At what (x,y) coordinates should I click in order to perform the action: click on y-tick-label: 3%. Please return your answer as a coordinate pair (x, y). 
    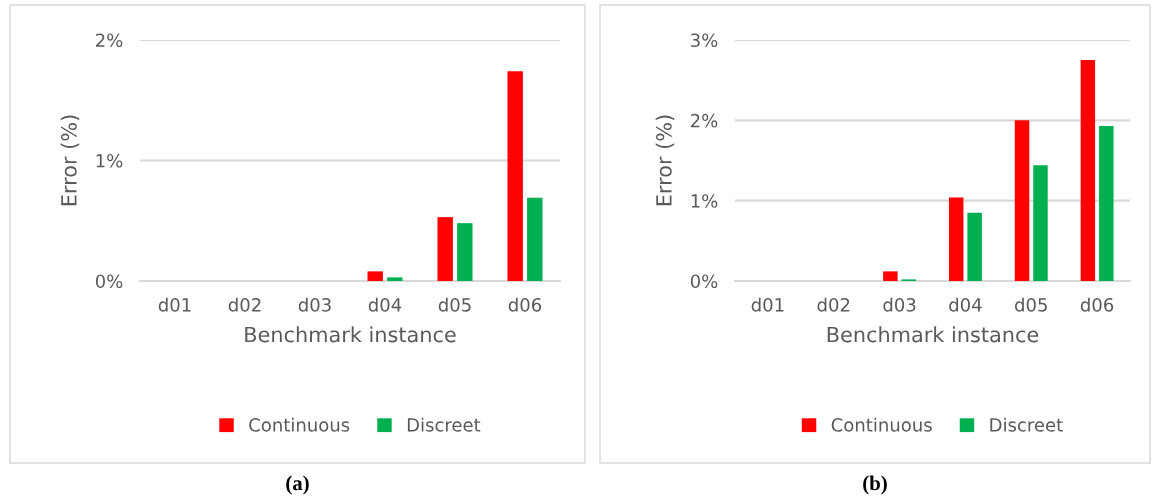
    Looking at the image, I should click on (704, 40).